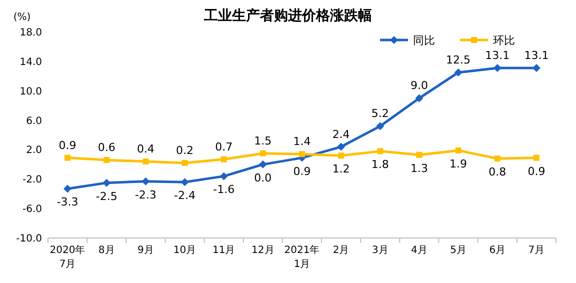 The width and height of the screenshot is (576, 283). What do you see at coordinates (263, 250) in the screenshot?
I see `x-tick-label: 12月` at bounding box center [263, 250].